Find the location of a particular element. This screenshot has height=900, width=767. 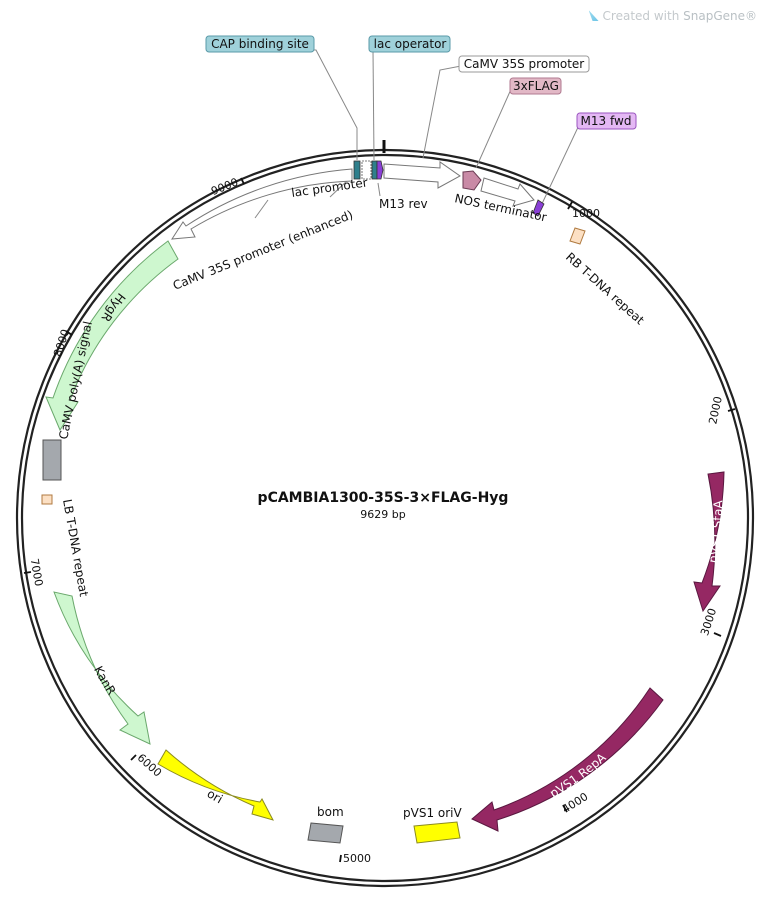

feature-ori is located at coordinates (215, 785).